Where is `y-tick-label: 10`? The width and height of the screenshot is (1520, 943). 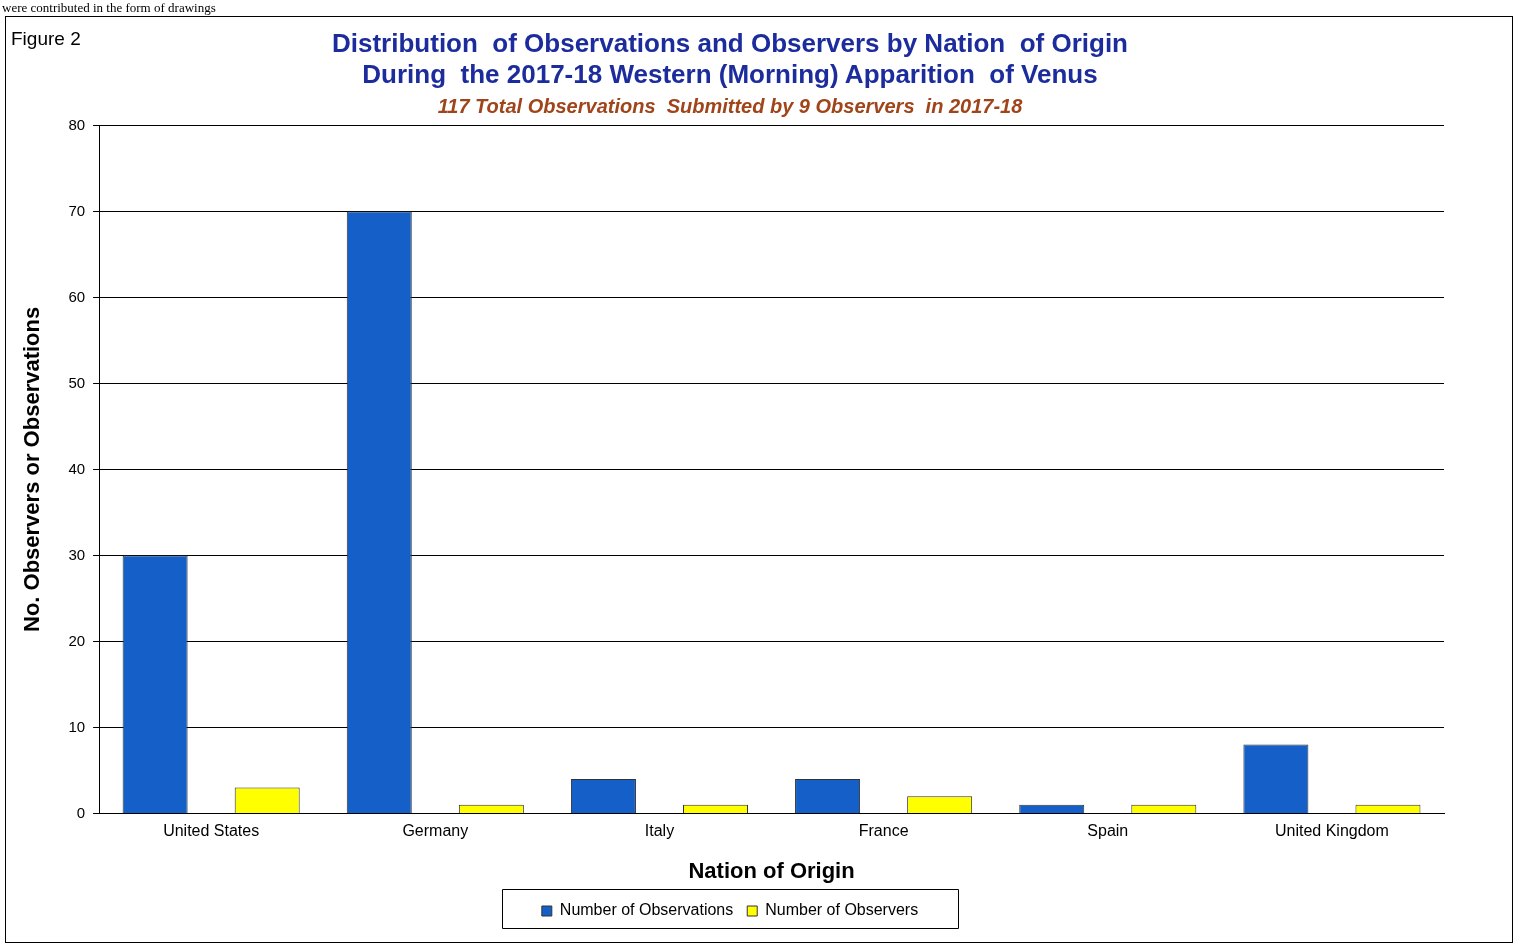
y-tick-label: 10 is located at coordinates (77, 726).